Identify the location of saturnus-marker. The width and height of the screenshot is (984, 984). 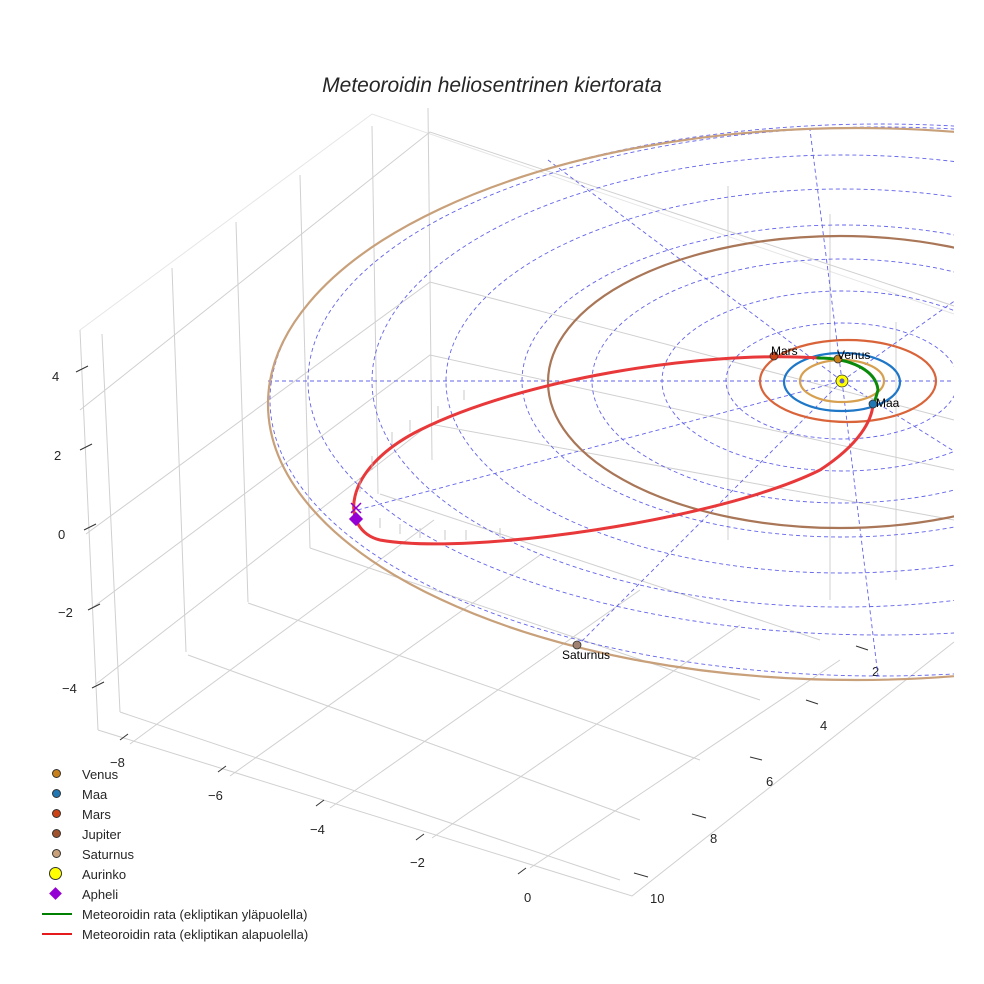
(577, 645).